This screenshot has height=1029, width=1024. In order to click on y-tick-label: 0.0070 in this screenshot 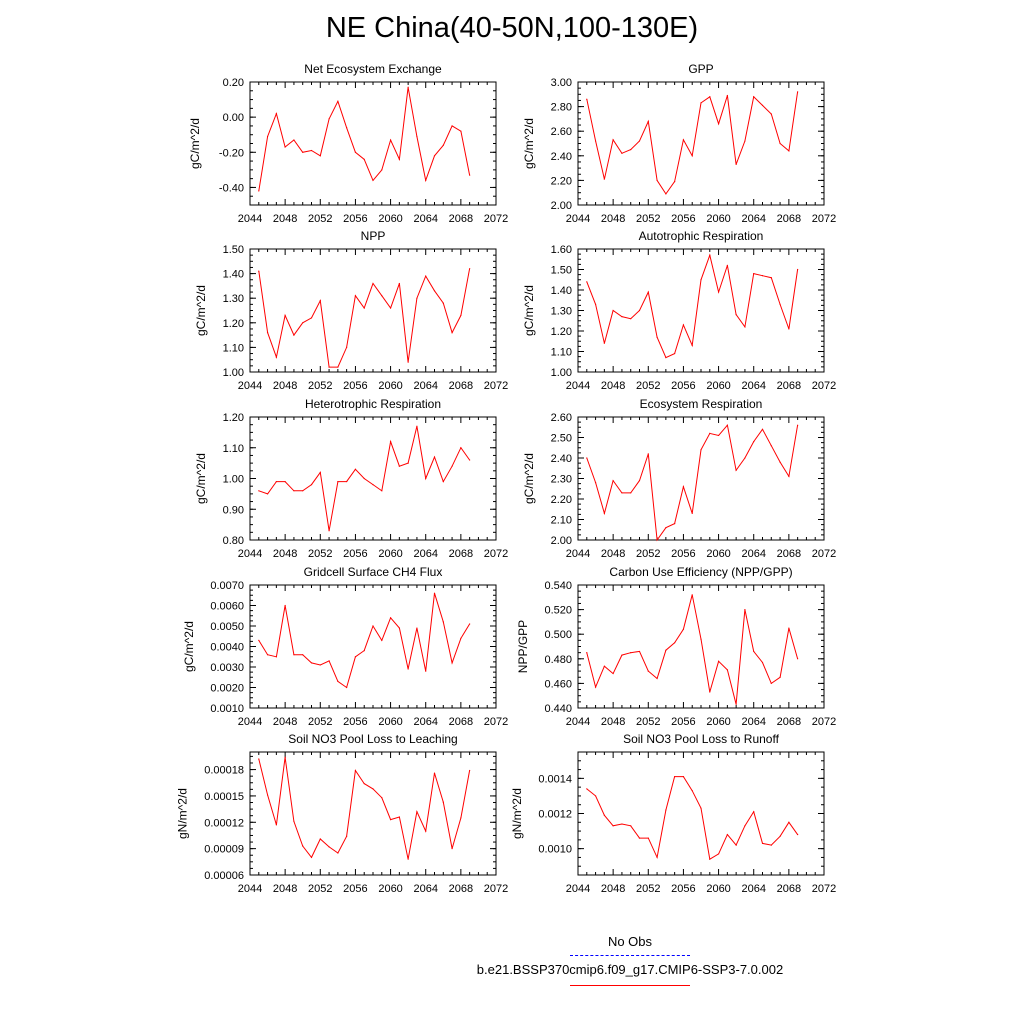, I will do `click(227, 586)`.